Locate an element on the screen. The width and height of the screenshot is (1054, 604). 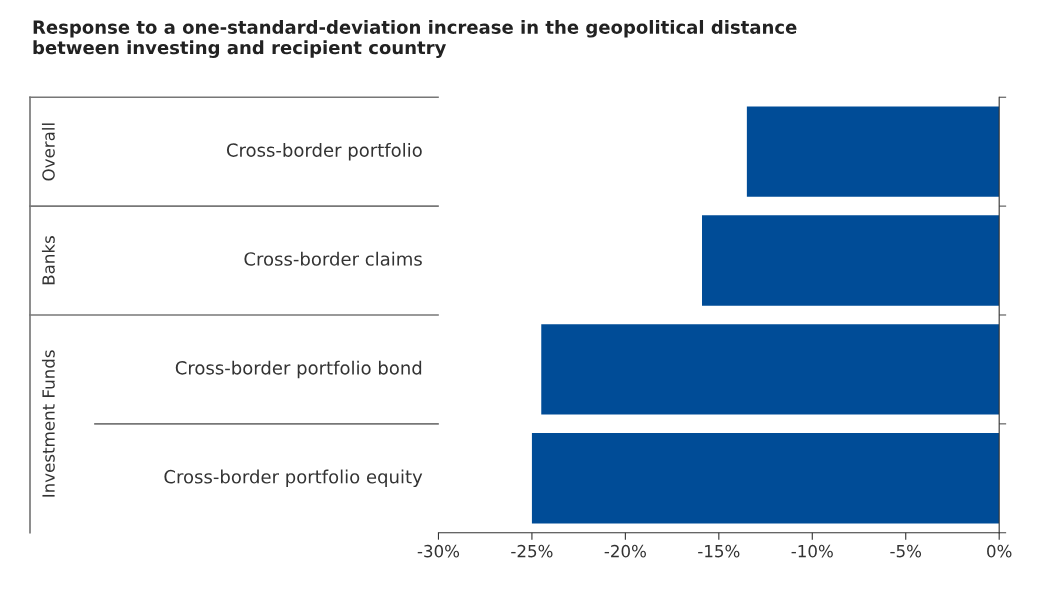
text: Investment Funds is located at coordinates (48, 423).